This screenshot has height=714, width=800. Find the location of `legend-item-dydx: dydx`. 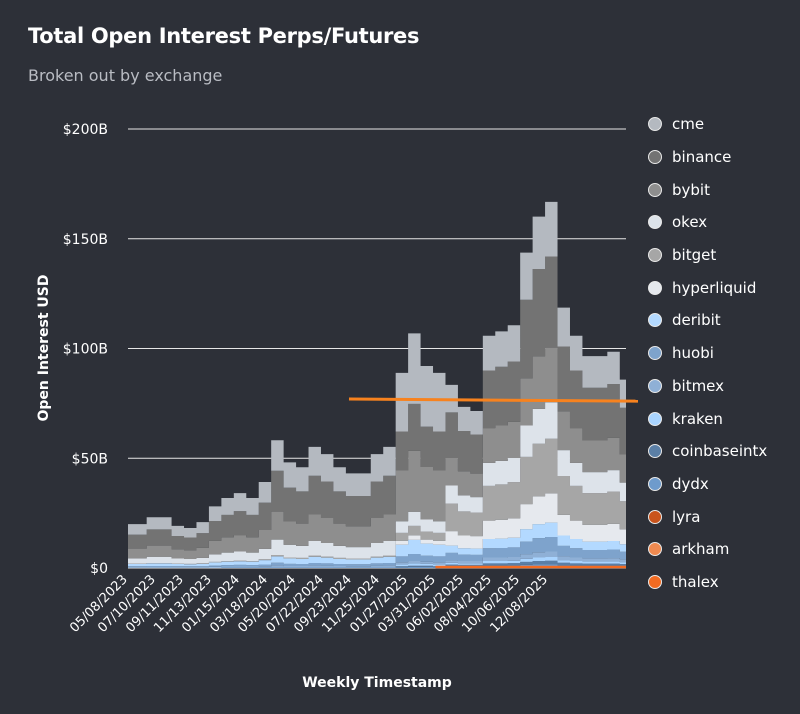

legend-item-dydx: dydx is located at coordinates (707, 484).